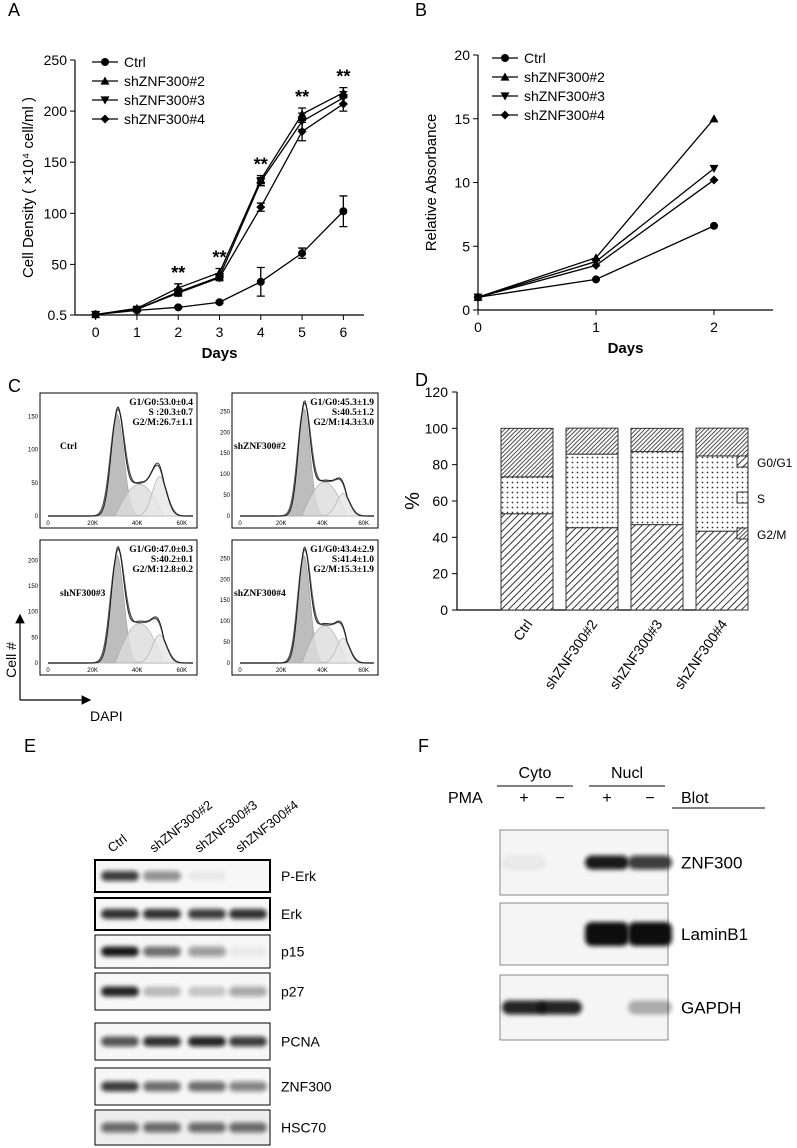 Image resolution: width=797 pixels, height=1148 pixels. What do you see at coordinates (440, 501) in the screenshot?
I see `y-tick-label: 60` at bounding box center [440, 501].